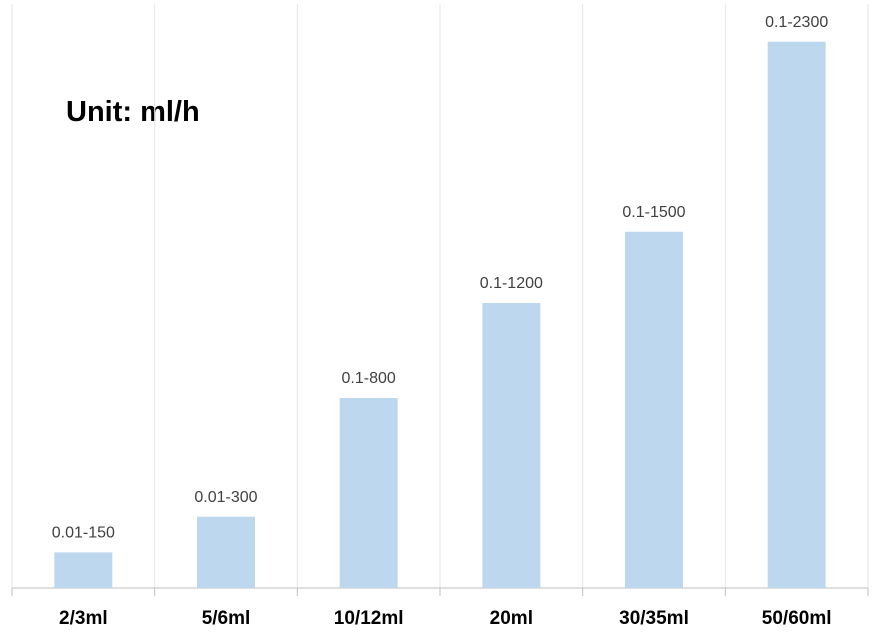 This screenshot has width=873, height=634. Describe the element at coordinates (369, 618) in the screenshot. I see `x-tick-label: 10/12ml` at that location.